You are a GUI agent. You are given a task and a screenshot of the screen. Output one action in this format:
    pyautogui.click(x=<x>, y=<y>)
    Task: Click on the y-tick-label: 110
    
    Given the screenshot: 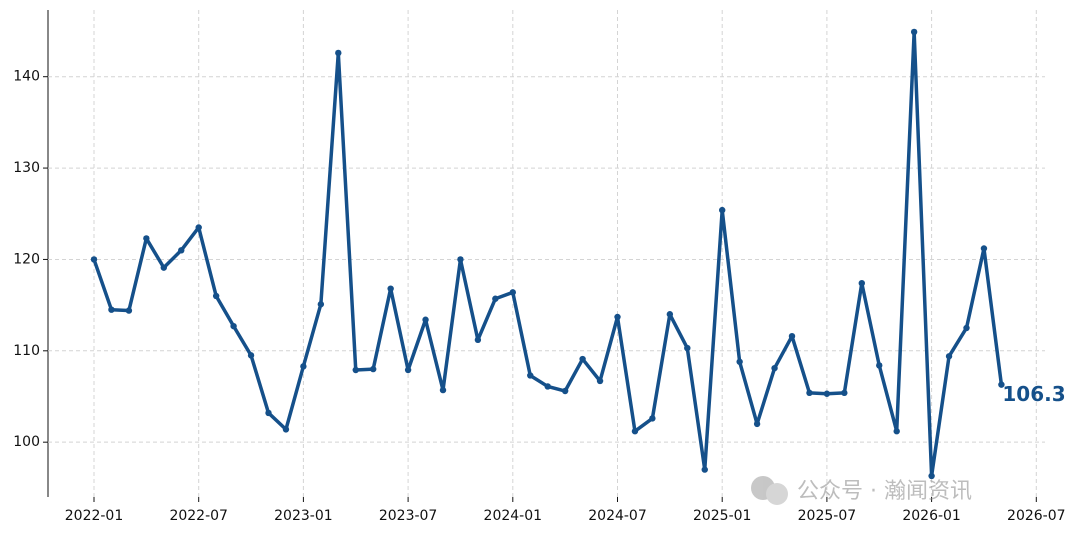 What is the action you would take?
    pyautogui.click(x=26, y=351)
    